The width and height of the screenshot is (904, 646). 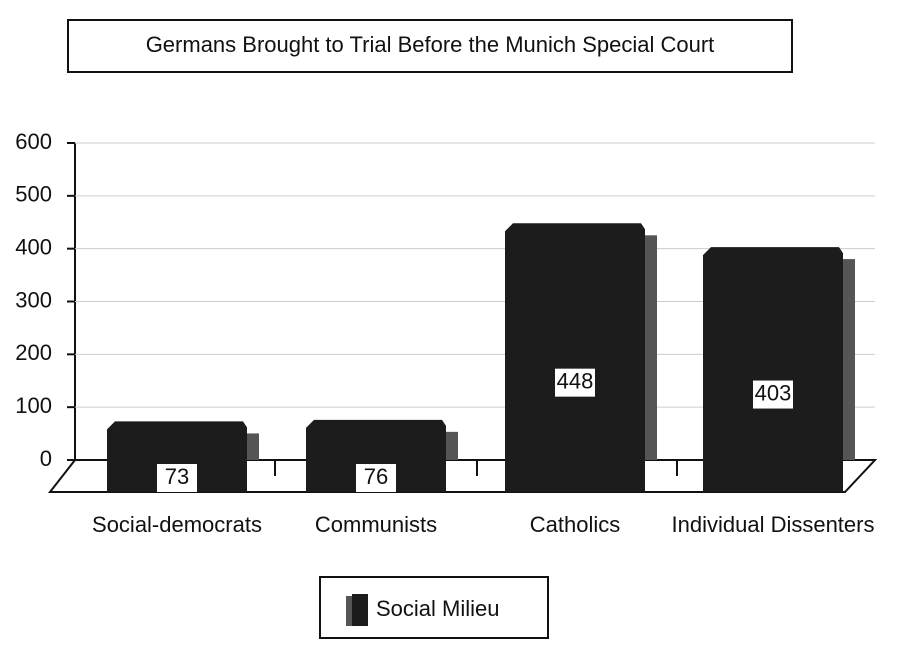 I want to click on y-tick-label: 0, so click(x=46, y=458).